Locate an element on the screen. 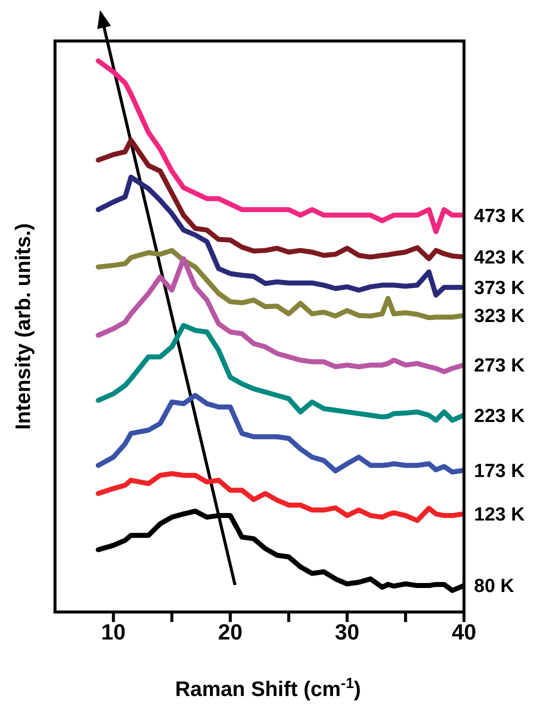 The width and height of the screenshot is (554, 712). series-label: 223 K is located at coordinates (499, 416).